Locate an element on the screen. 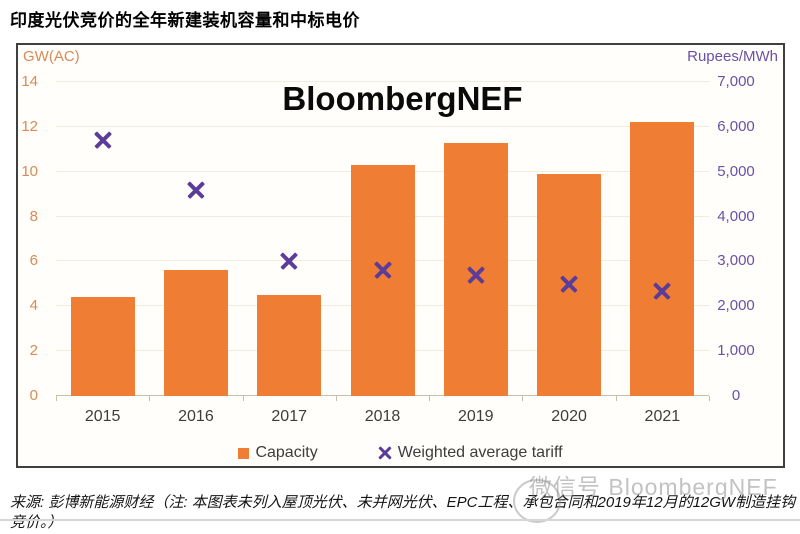 This screenshot has height=534, width=800. left-axis-title: GW(AC) is located at coordinates (51, 56).